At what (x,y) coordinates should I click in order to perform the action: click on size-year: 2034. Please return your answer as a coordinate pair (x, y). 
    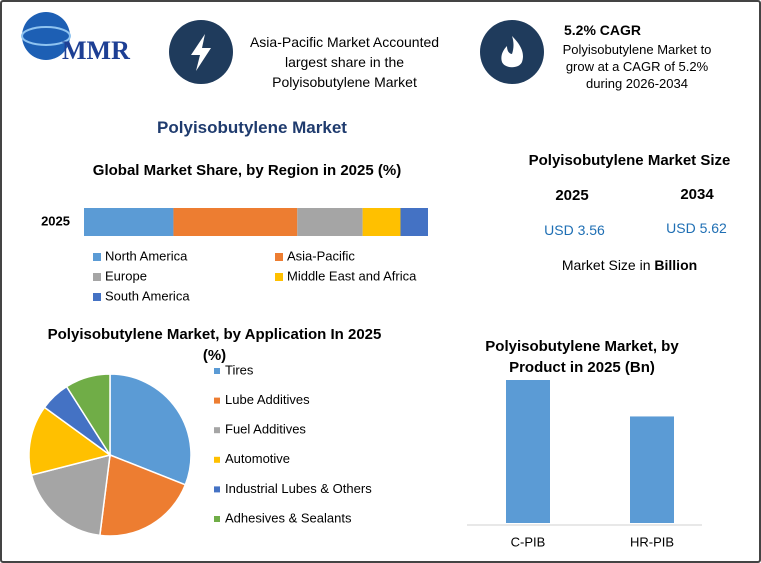
    Looking at the image, I should click on (697, 194).